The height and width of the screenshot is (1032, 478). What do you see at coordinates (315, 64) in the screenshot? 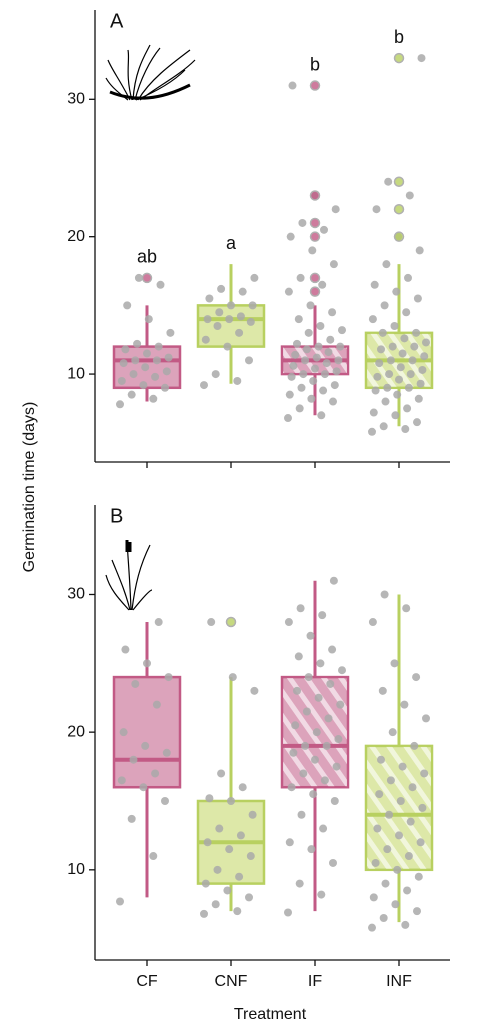
I see `significance-letter: b` at bounding box center [315, 64].